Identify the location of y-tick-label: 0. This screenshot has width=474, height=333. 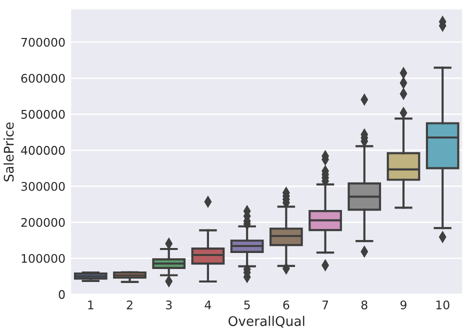
(61, 294).